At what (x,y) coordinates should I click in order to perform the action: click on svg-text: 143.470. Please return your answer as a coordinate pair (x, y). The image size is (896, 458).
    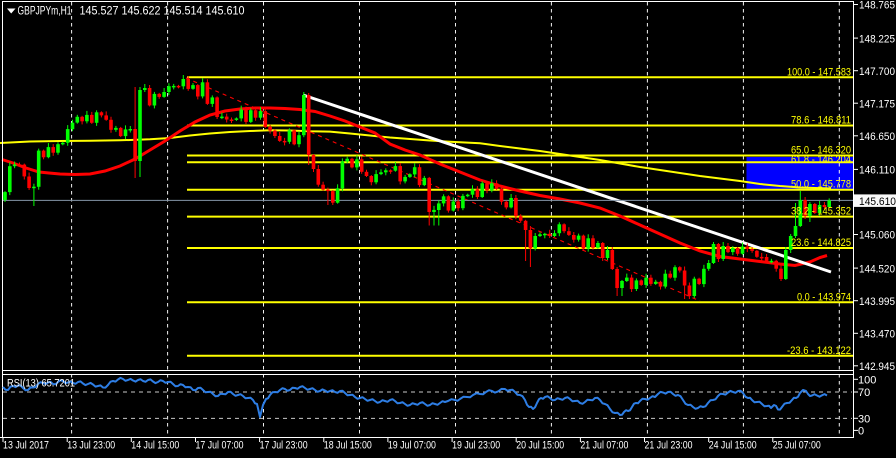
    Looking at the image, I should click on (877, 335).